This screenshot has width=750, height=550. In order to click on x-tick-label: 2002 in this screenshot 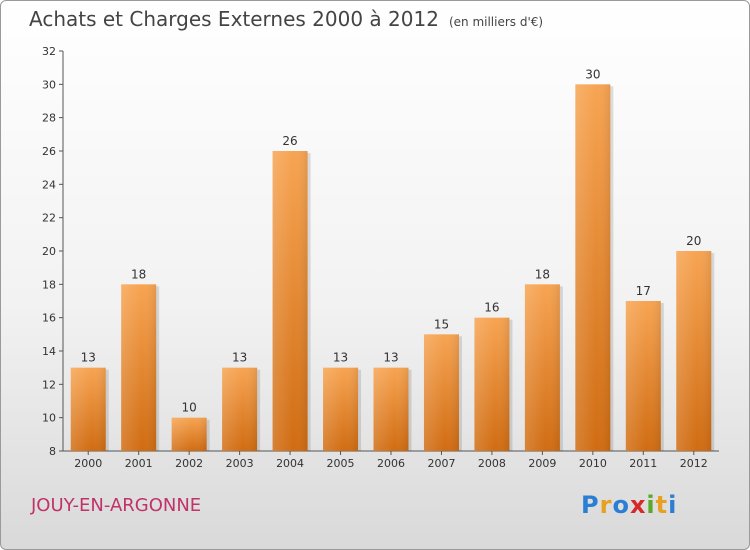, I will do `click(189, 463)`.